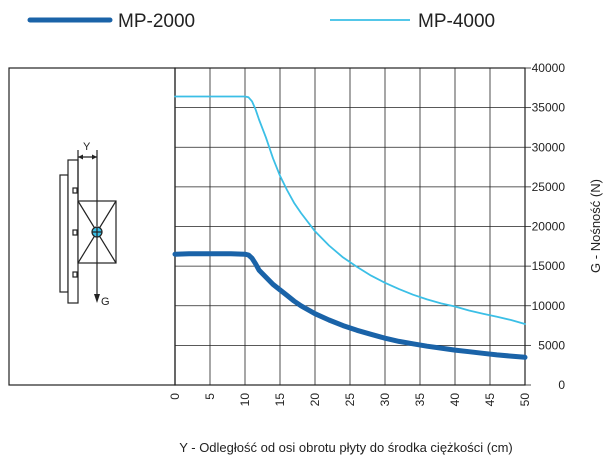 The height and width of the screenshot is (463, 609). I want to click on y-tick-label: 0, so click(561, 385).